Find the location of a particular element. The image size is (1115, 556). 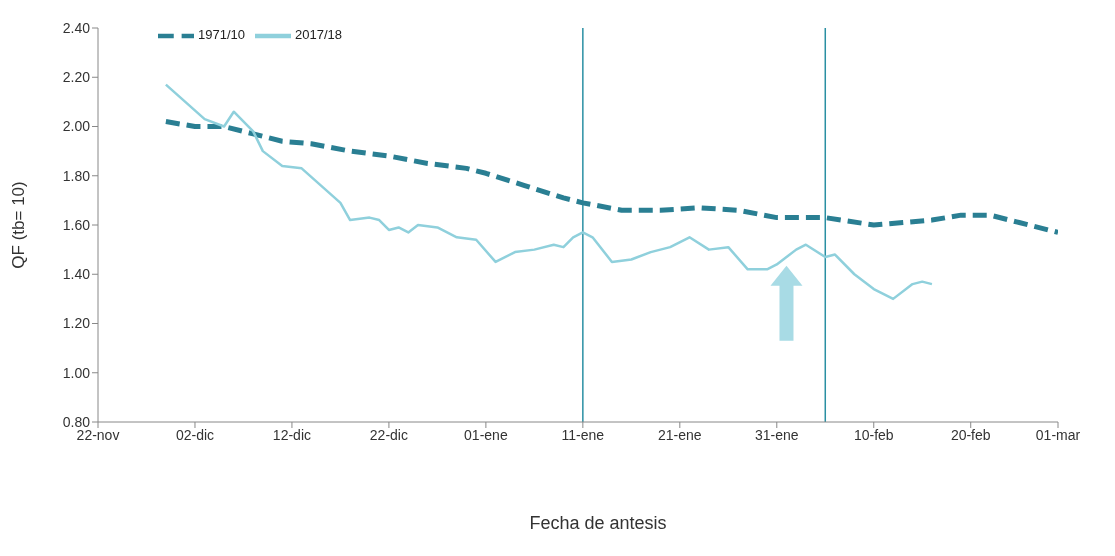

y-tick-label: 2.20 is located at coordinates (76, 77).